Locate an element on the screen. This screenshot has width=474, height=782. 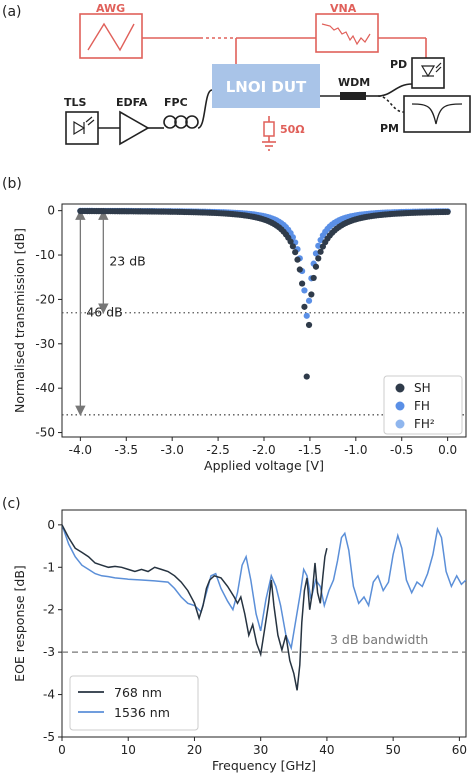
vna-label: VNA is located at coordinates (343, 8).